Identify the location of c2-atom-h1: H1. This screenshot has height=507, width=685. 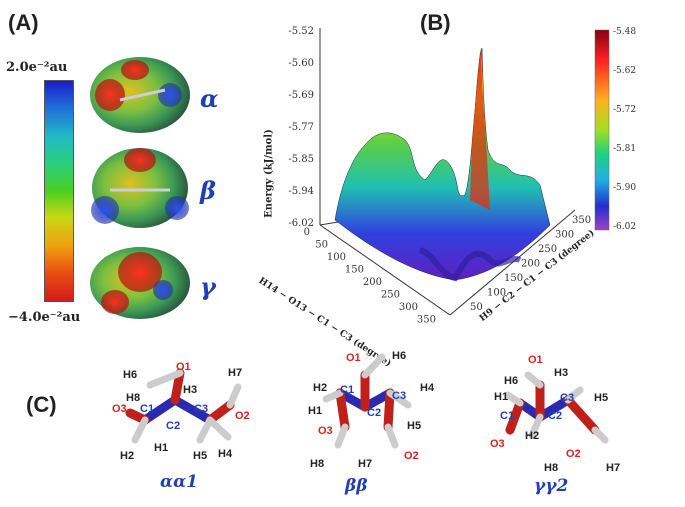
(315, 411).